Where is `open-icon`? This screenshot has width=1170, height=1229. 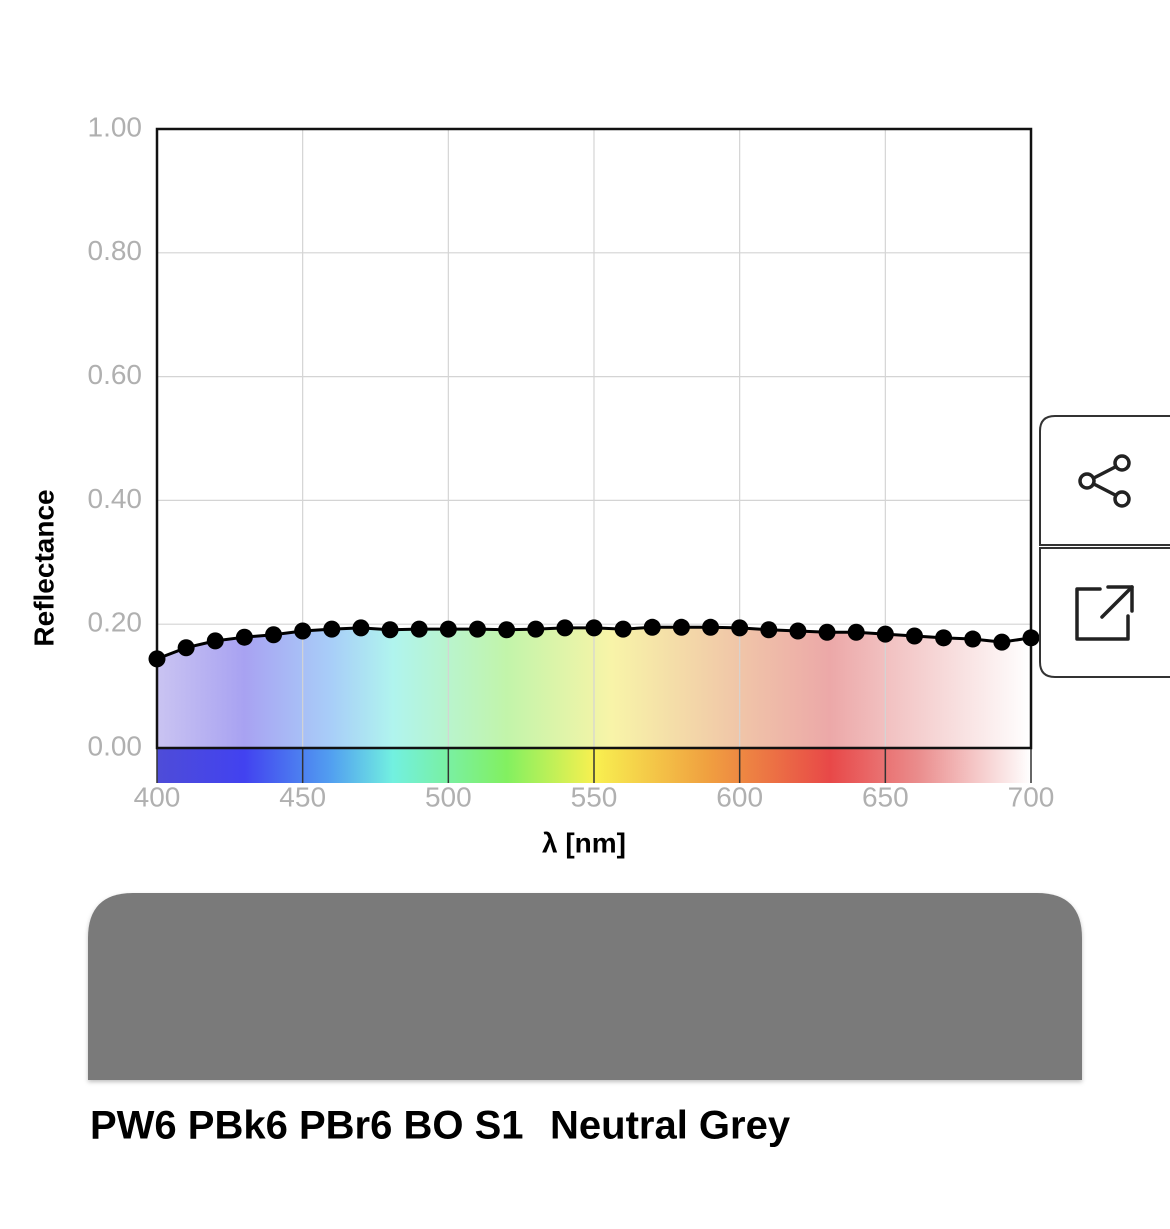 open-icon is located at coordinates (1104, 613).